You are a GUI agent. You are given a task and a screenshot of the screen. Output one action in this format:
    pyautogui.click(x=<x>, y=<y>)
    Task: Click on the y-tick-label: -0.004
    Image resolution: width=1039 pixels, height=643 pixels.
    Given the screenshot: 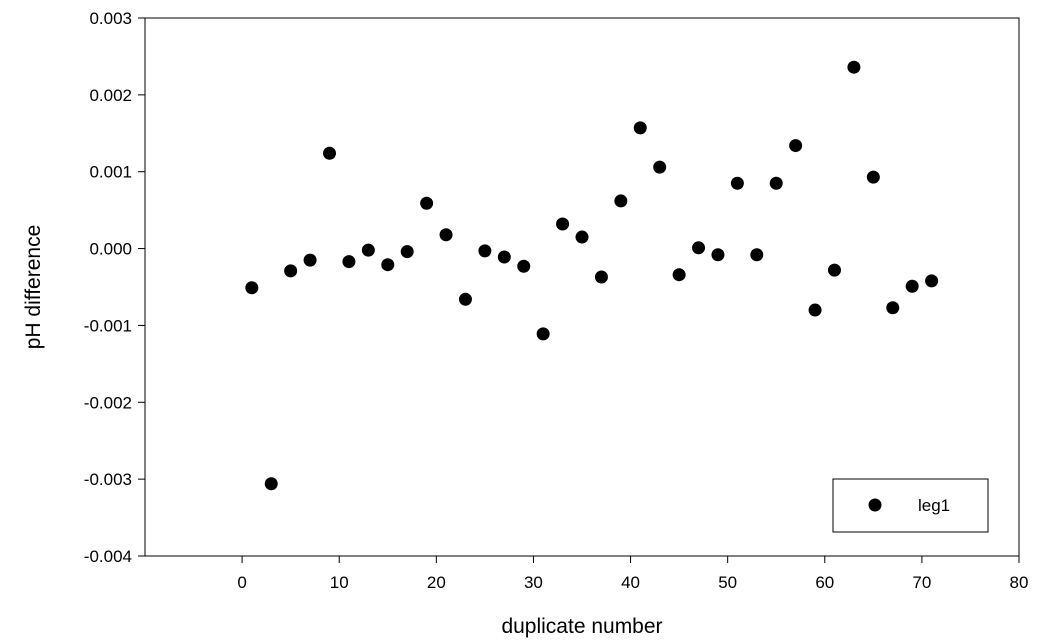 What is the action you would take?
    pyautogui.click(x=108, y=556)
    